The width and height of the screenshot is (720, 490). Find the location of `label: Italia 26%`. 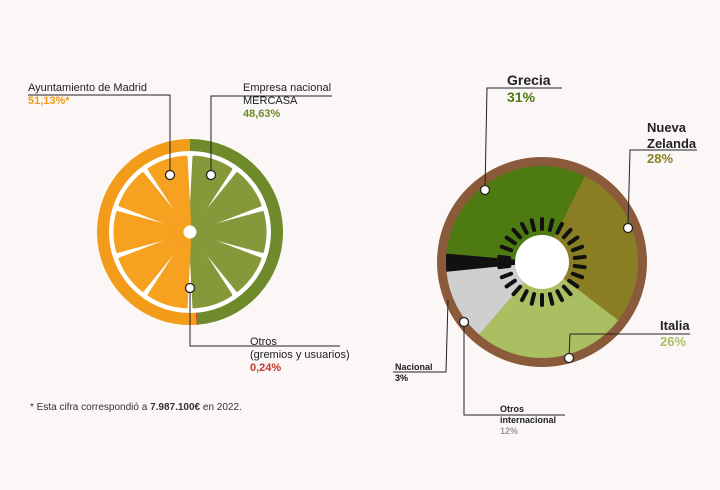

label: Italia 26% is located at coordinates (685, 333).